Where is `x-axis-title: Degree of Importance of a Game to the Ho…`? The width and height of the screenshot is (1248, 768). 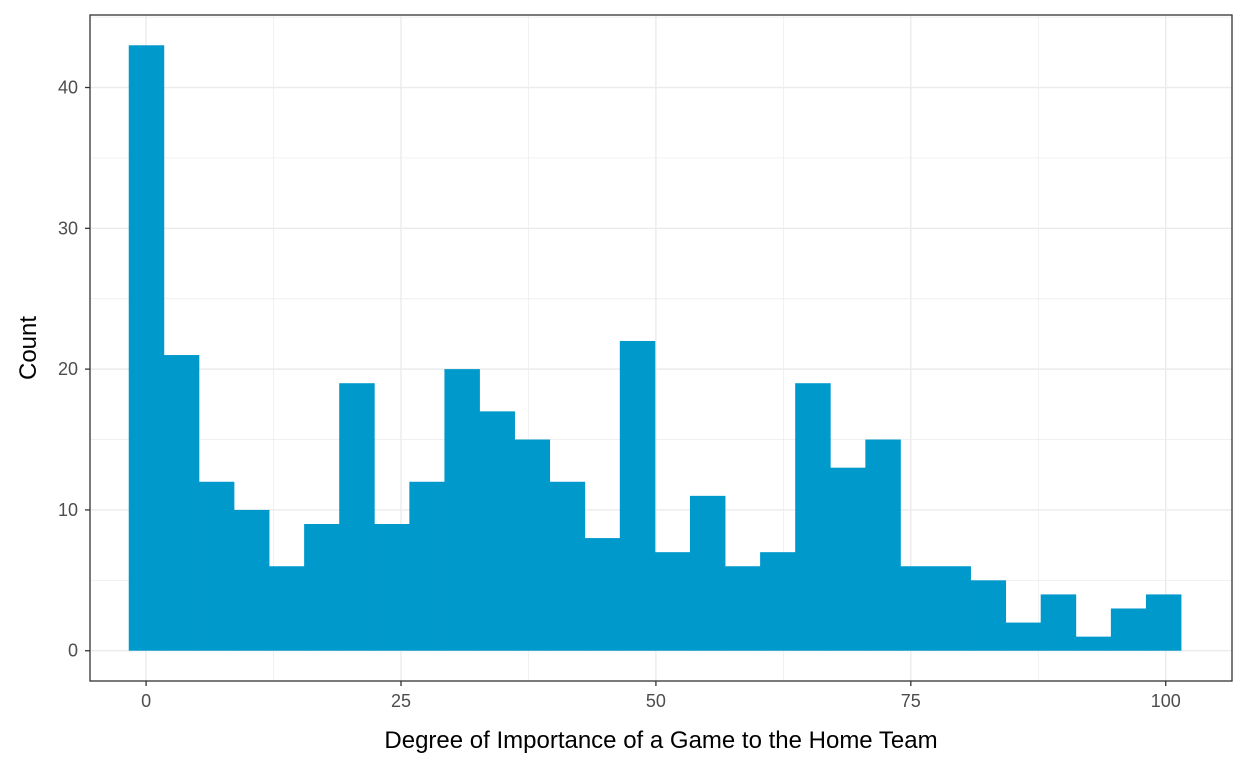
x-axis-title: Degree of Importance of a Game to the Ho… is located at coordinates (660, 740).